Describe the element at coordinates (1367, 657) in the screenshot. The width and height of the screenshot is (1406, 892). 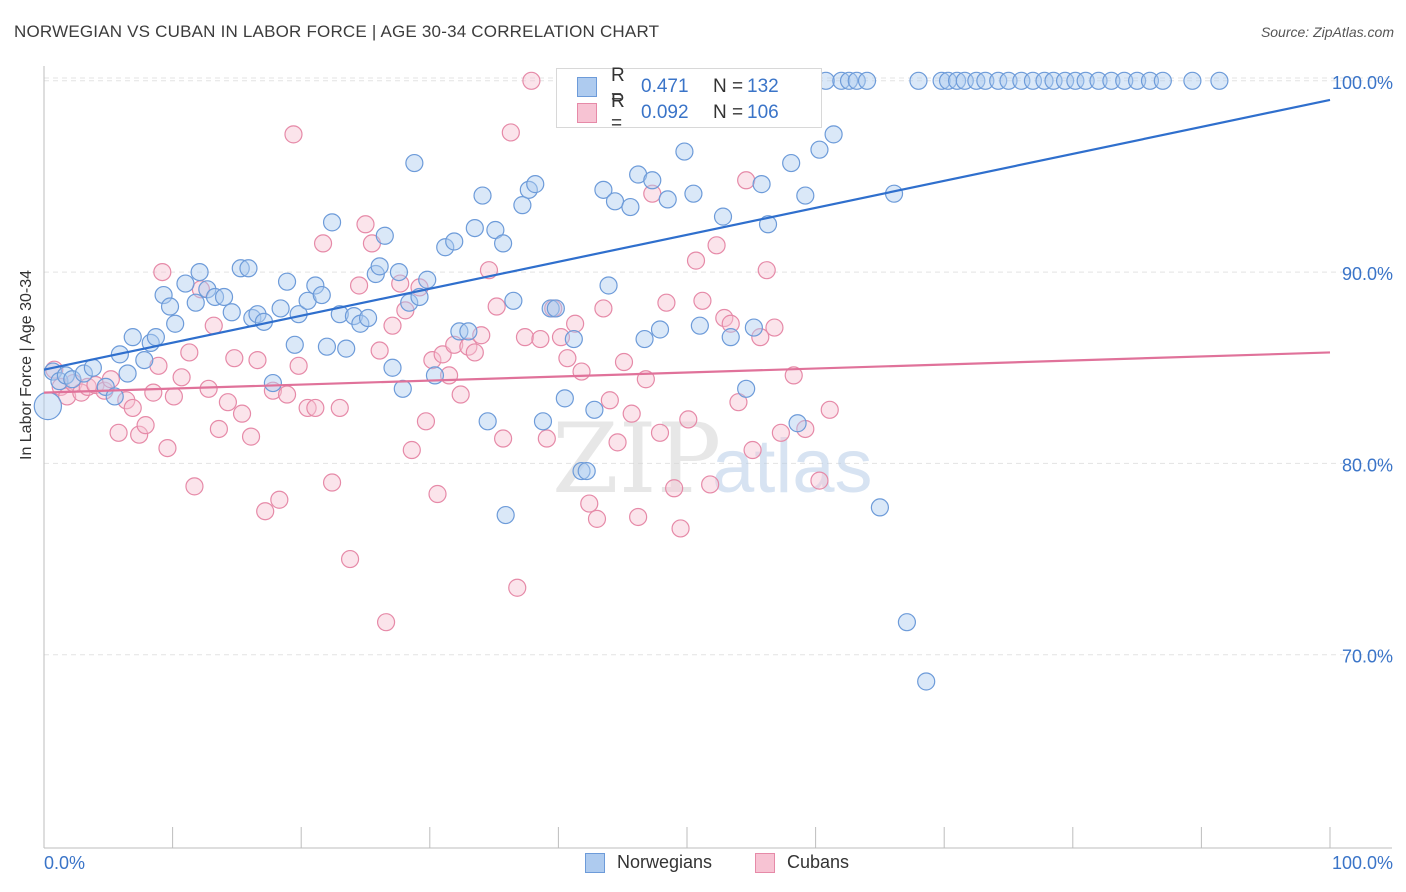
I see `y-tick-label: 70.0%` at that location.